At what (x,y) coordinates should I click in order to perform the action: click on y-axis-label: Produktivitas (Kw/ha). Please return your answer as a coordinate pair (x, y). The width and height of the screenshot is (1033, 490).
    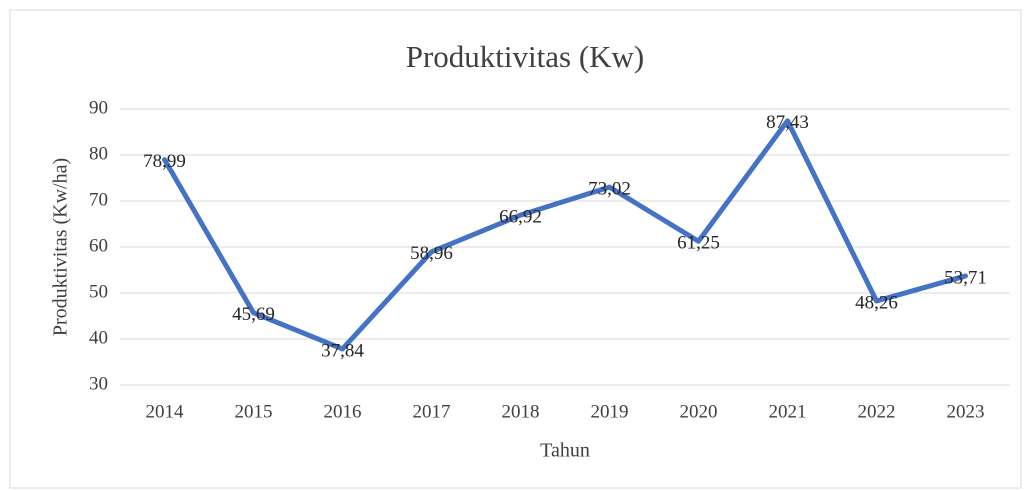
    Looking at the image, I should click on (61, 247).